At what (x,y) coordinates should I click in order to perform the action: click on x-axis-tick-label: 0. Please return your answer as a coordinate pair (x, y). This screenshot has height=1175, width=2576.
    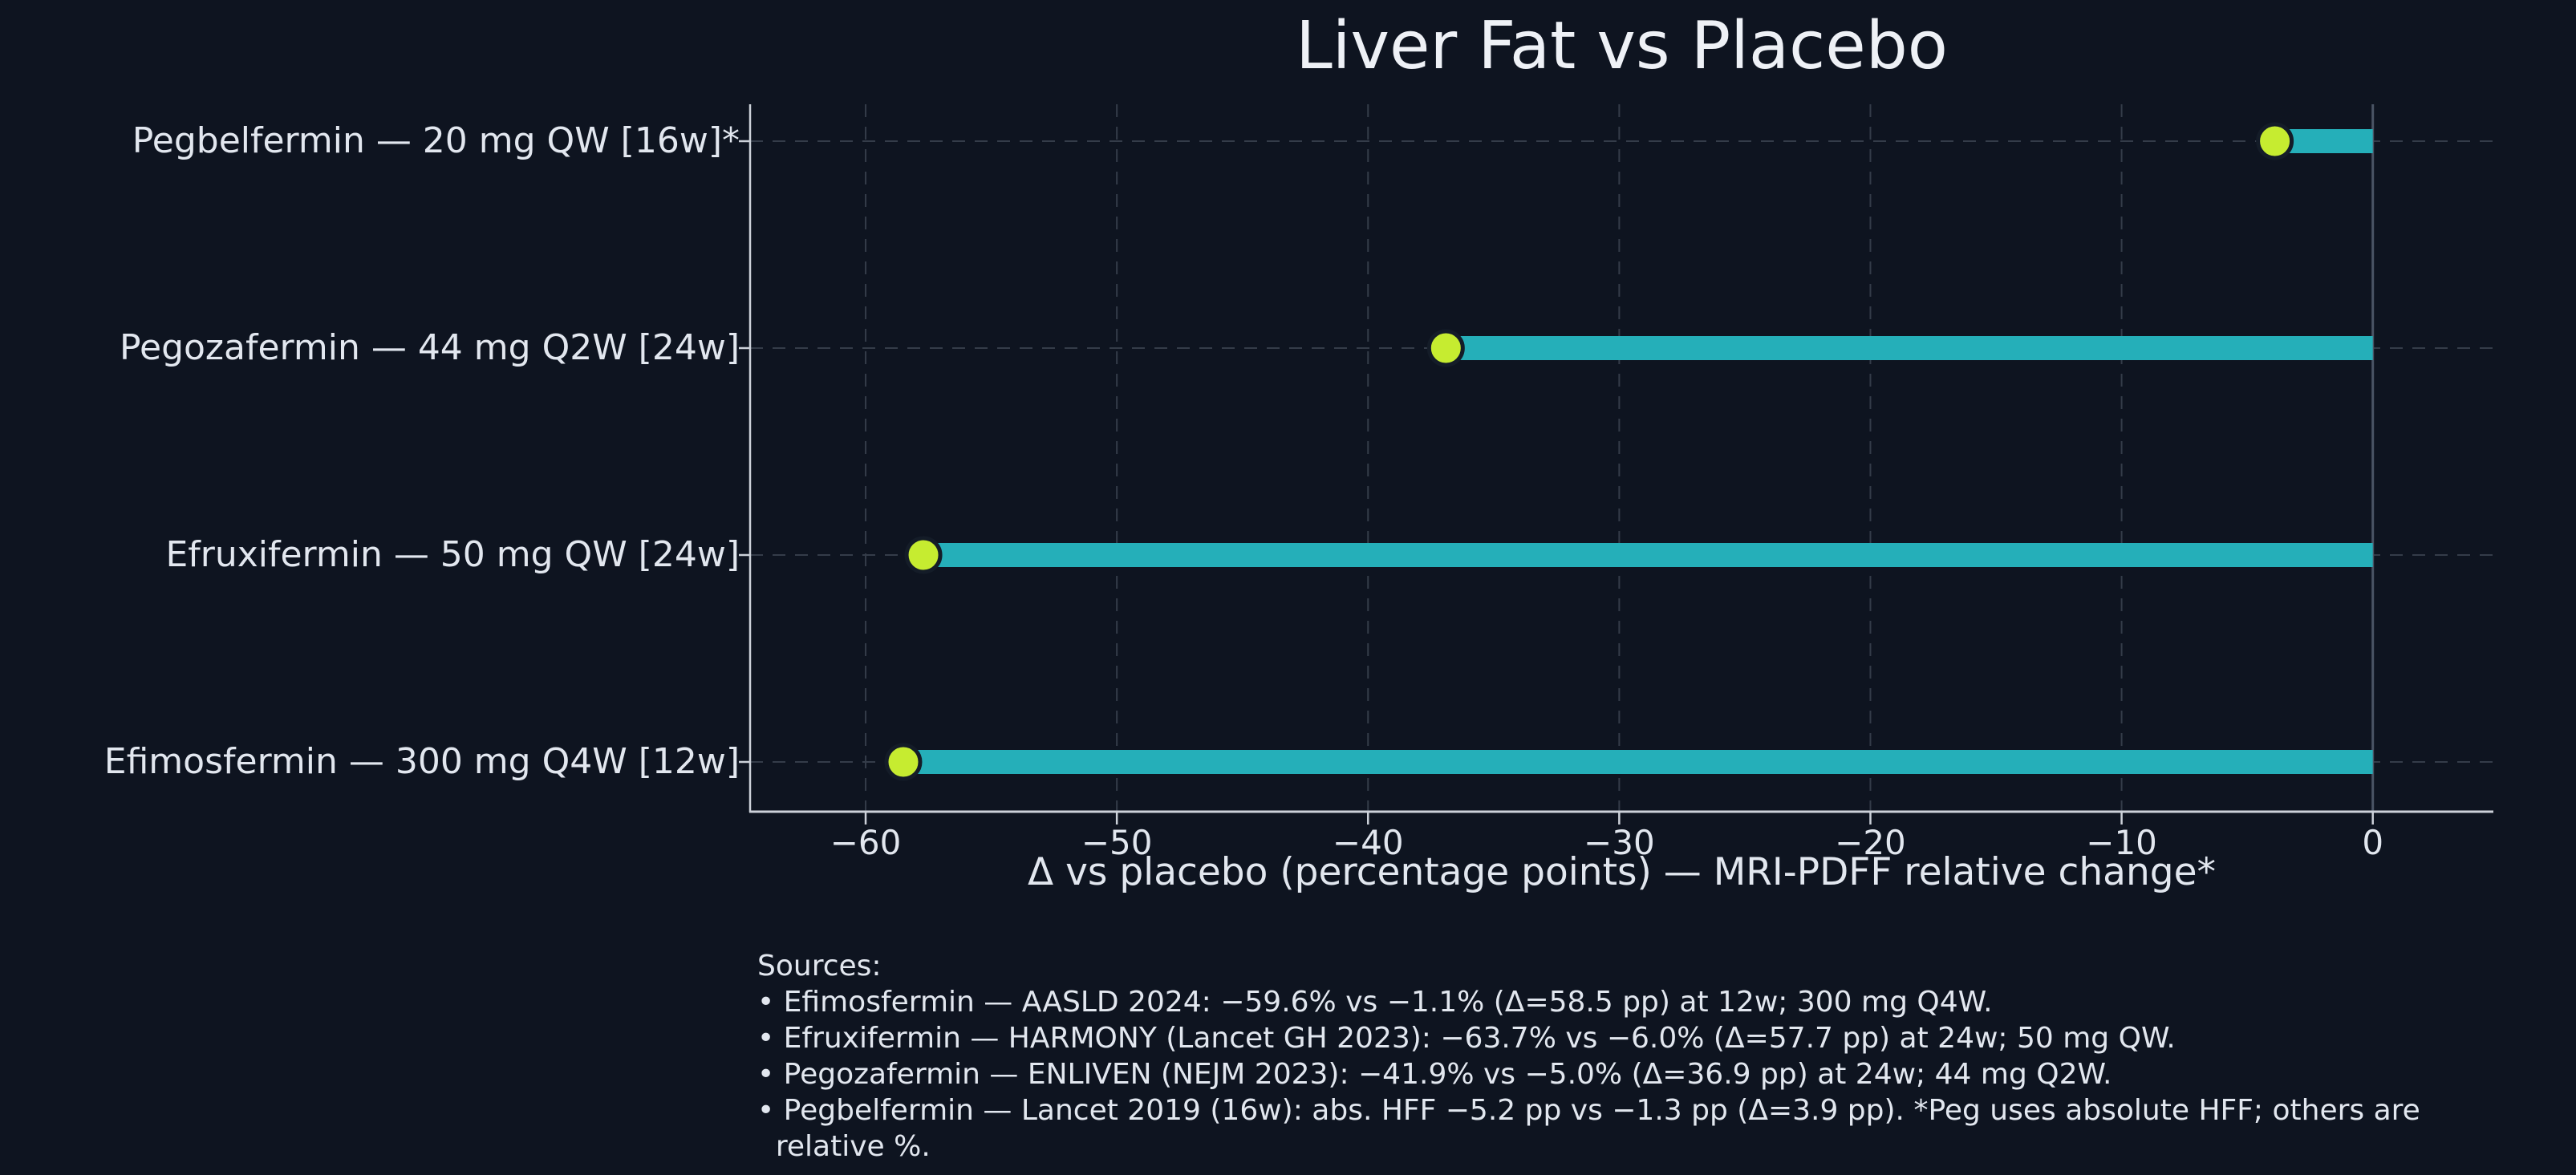
    Looking at the image, I should click on (2373, 842).